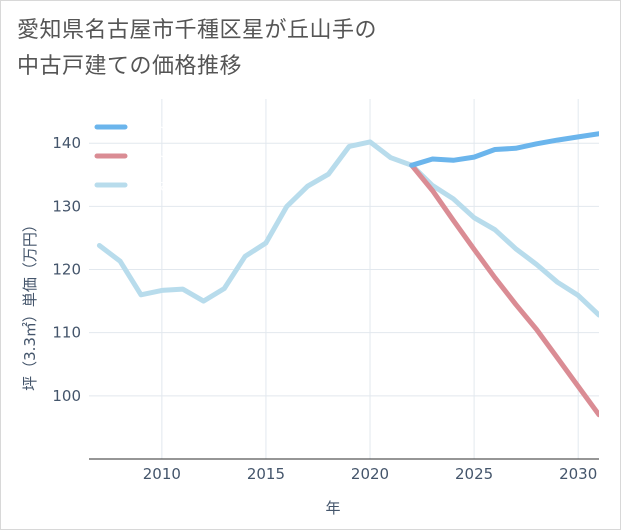  Describe the element at coordinates (66, 206) in the screenshot. I see `y-tick-label: 130` at that location.